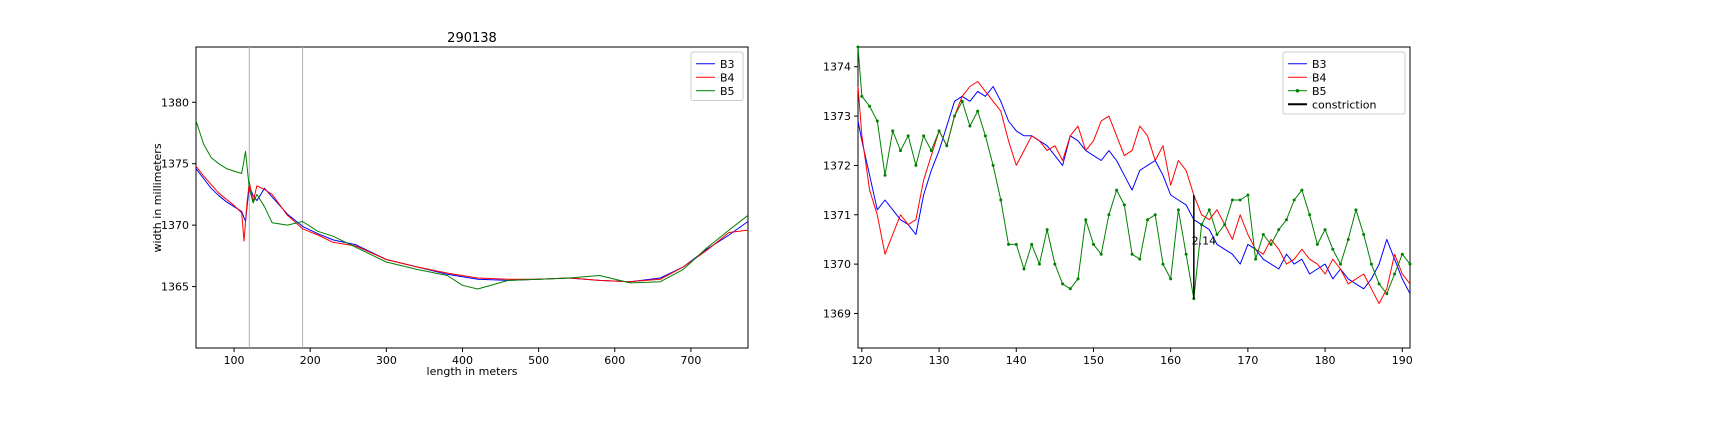  I want to click on right-x-tick-label: 190, so click(1402, 360).